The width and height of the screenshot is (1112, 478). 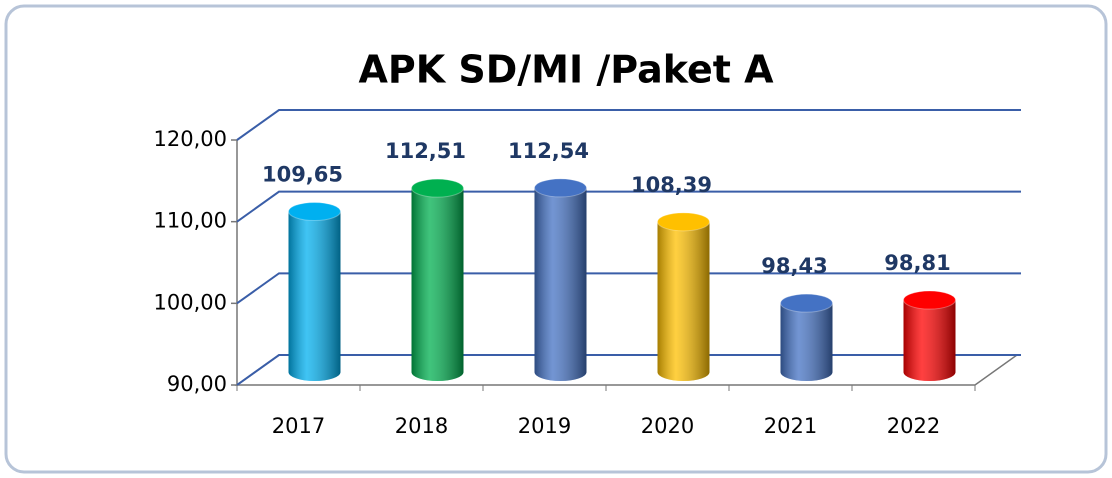 I want to click on y-tick-label: 100,00, so click(x=190, y=302).